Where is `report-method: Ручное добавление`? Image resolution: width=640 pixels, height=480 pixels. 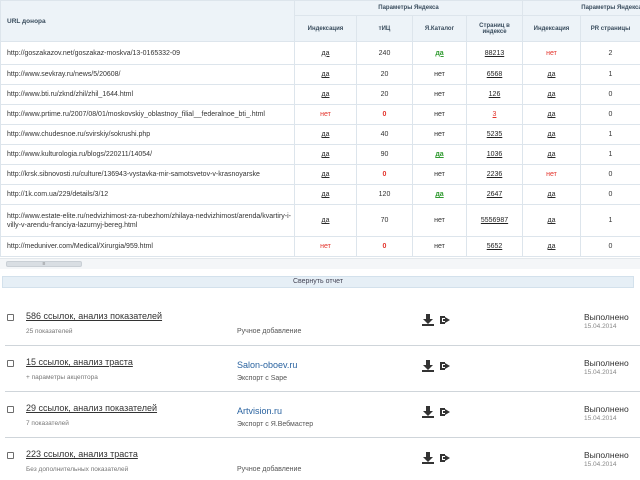 report-method: Ручное добавление is located at coordinates (269, 331).